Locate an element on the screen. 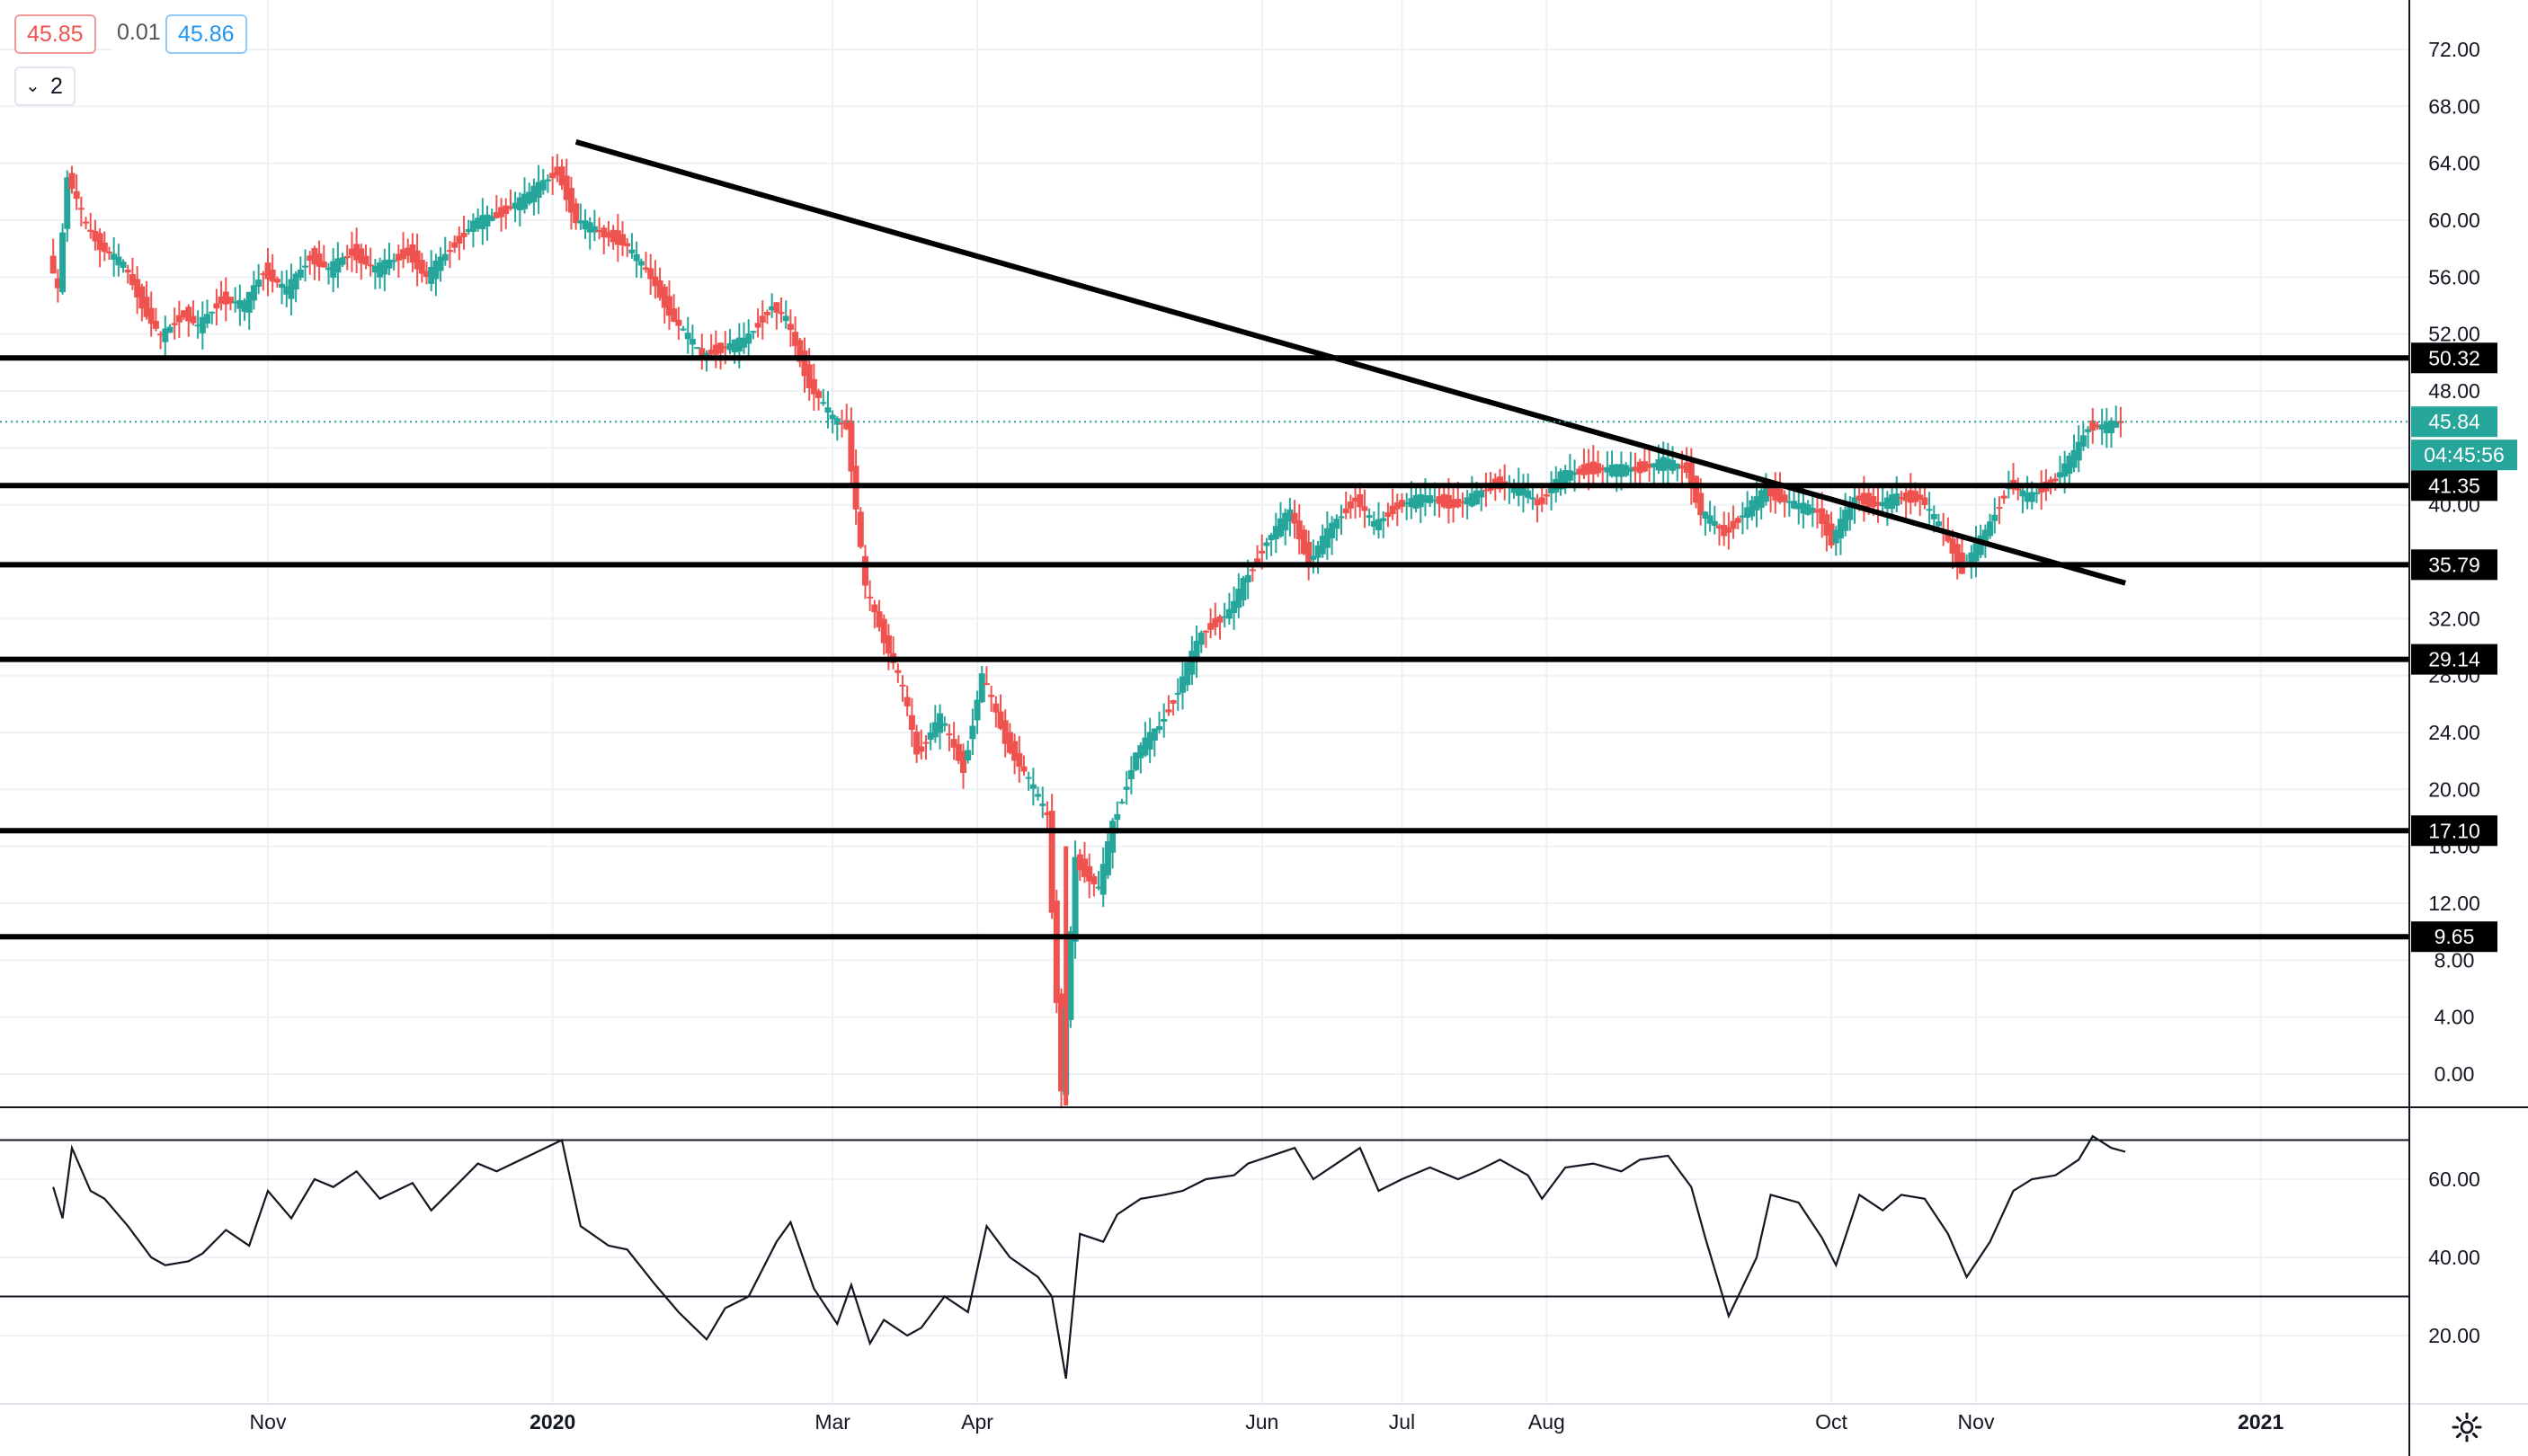  y-tick-label: 0.00 is located at coordinates (2455, 1074).